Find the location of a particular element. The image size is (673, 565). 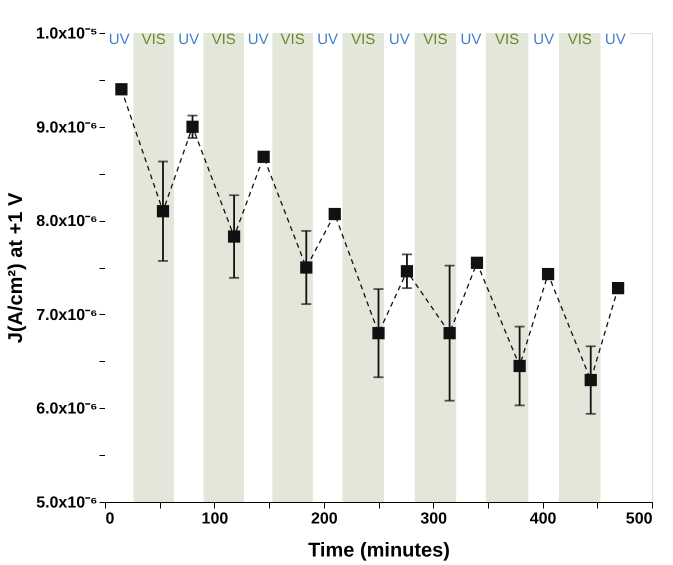

x-tick-label: 400 is located at coordinates (543, 519).